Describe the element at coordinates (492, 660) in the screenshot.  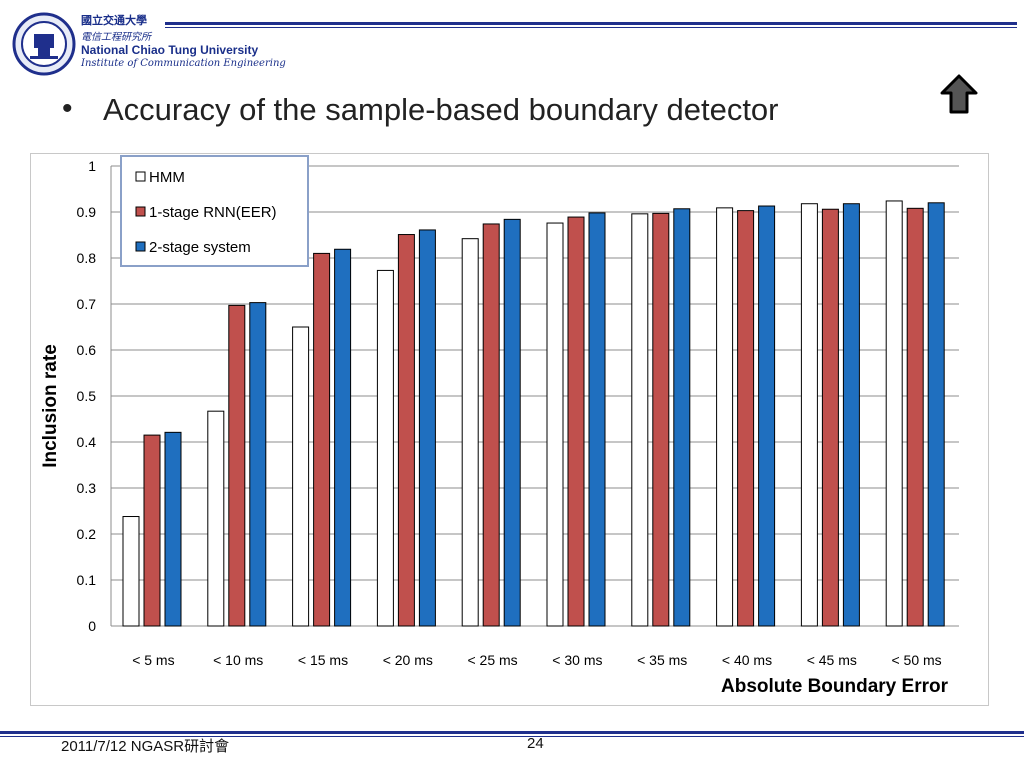
I see `x-tick-label: < 25 ms` at that location.